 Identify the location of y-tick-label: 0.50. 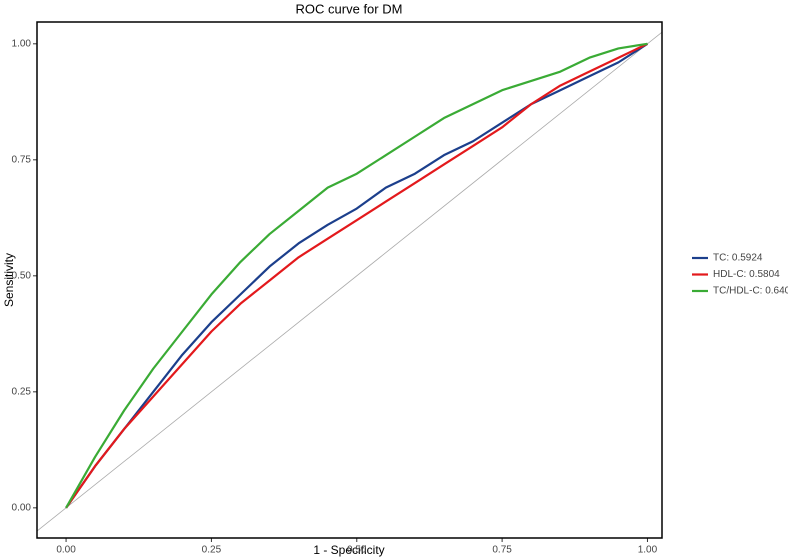
(22, 275).